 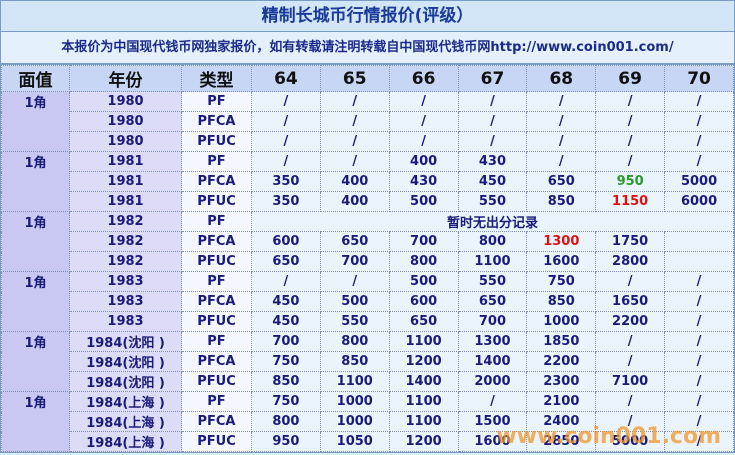 I want to click on table-row: 1983 PFCA 450 500 600 650 850 1650/, so click(x=368, y=301).